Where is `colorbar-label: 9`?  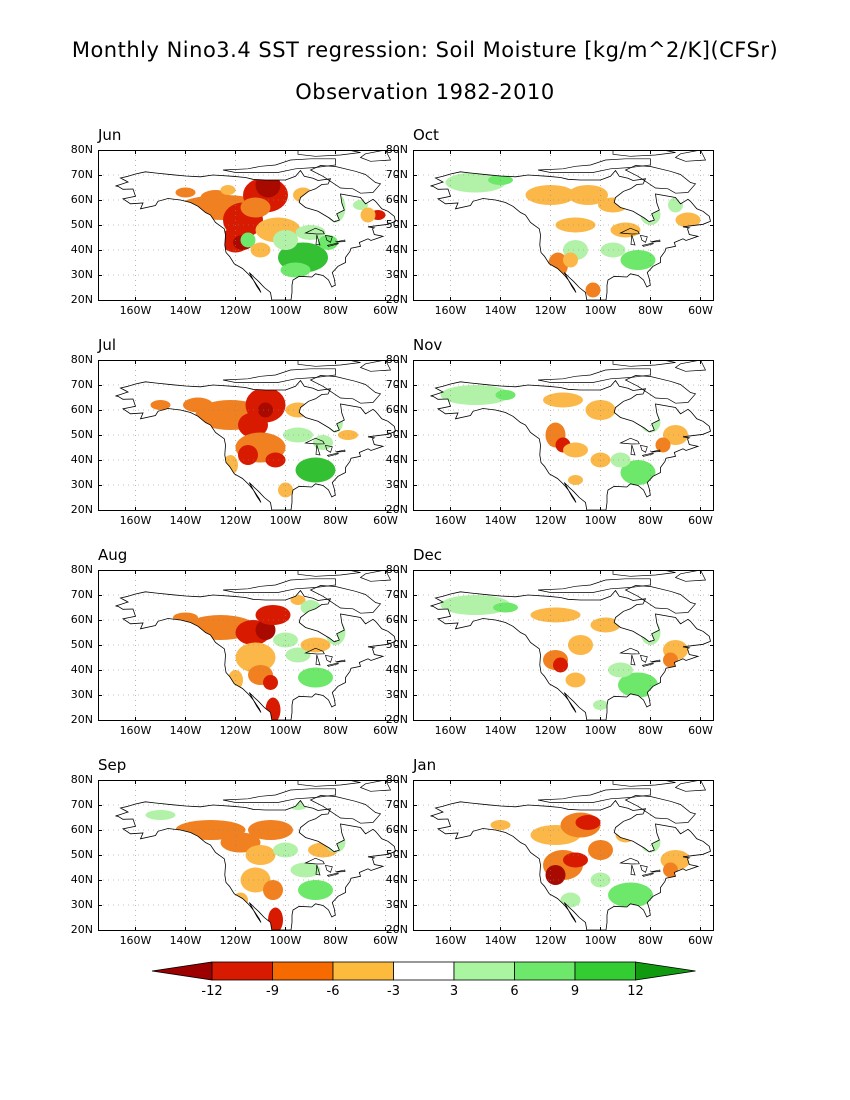
colorbar-label: 9 is located at coordinates (575, 991).